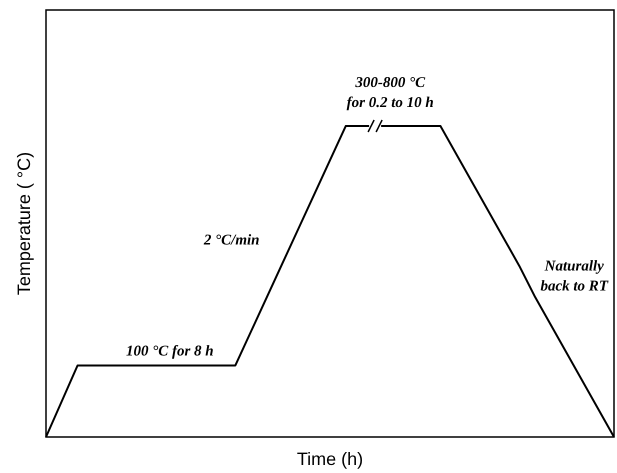  Describe the element at coordinates (390, 93) in the screenshot. I see `text: 300-800 °C for 0.2 to 10 h` at that location.